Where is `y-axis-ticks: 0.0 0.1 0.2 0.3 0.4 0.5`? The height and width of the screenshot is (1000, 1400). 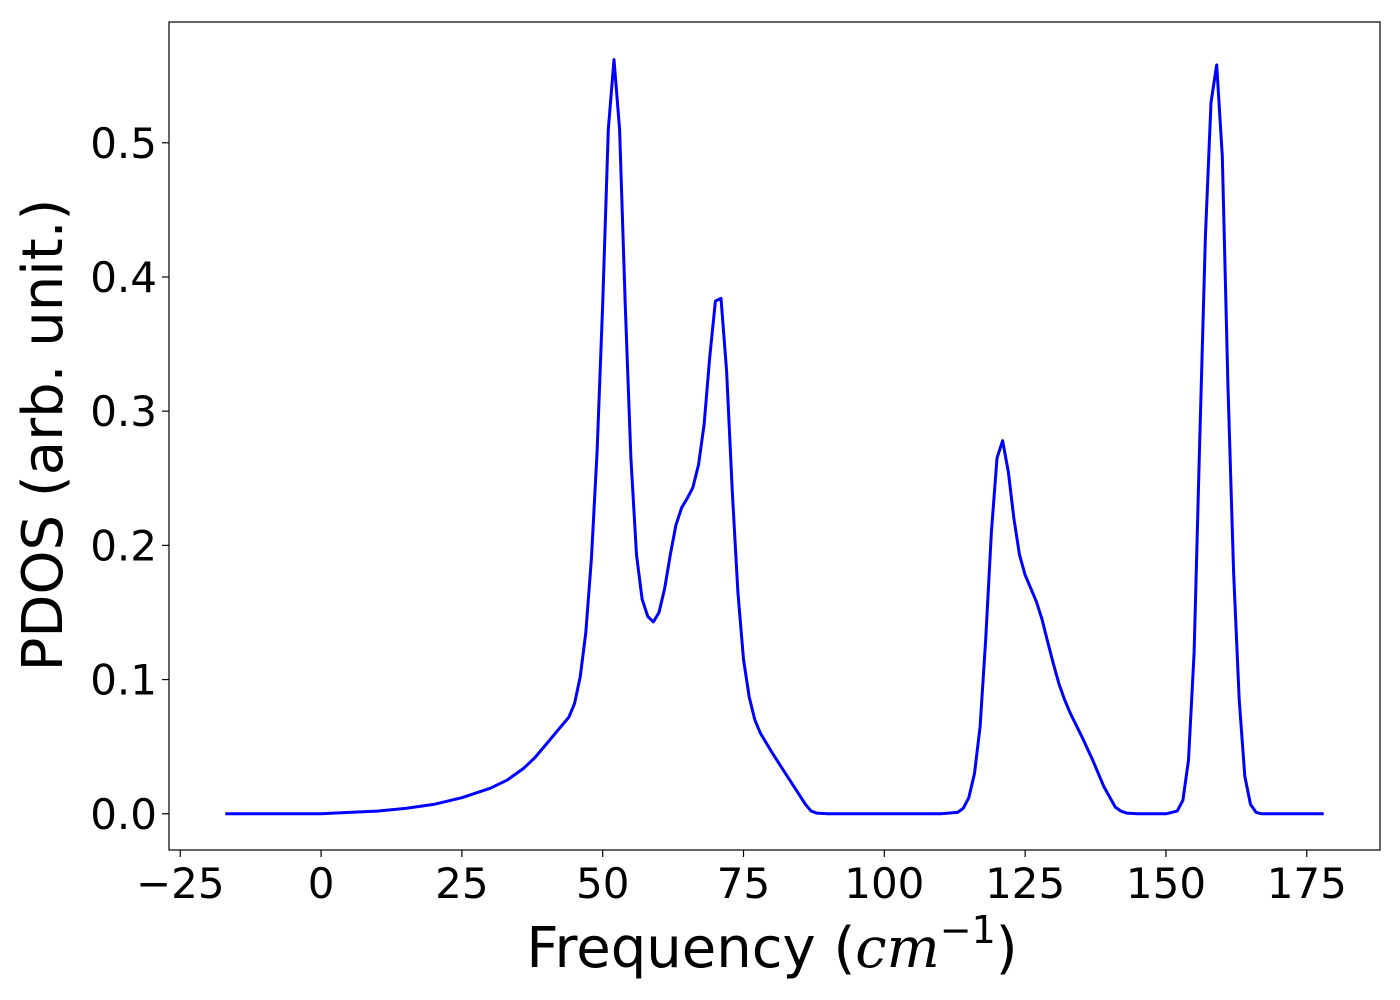
y-axis-ticks: 0.0 0.1 0.2 0.3 0.4 0.5 is located at coordinates (129, 479).